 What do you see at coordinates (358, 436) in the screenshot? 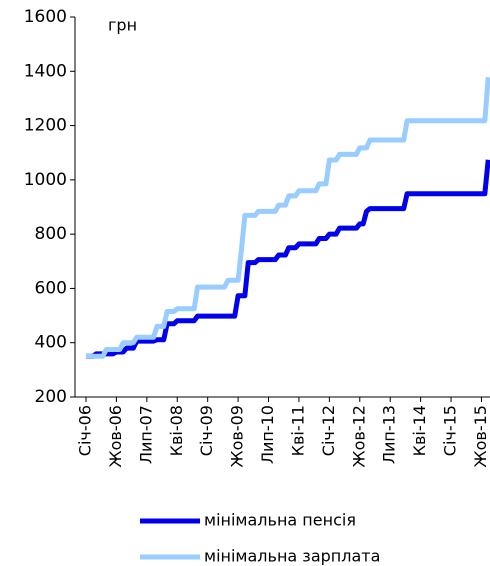
I see `x-tick-label: Жов-12` at bounding box center [358, 436].